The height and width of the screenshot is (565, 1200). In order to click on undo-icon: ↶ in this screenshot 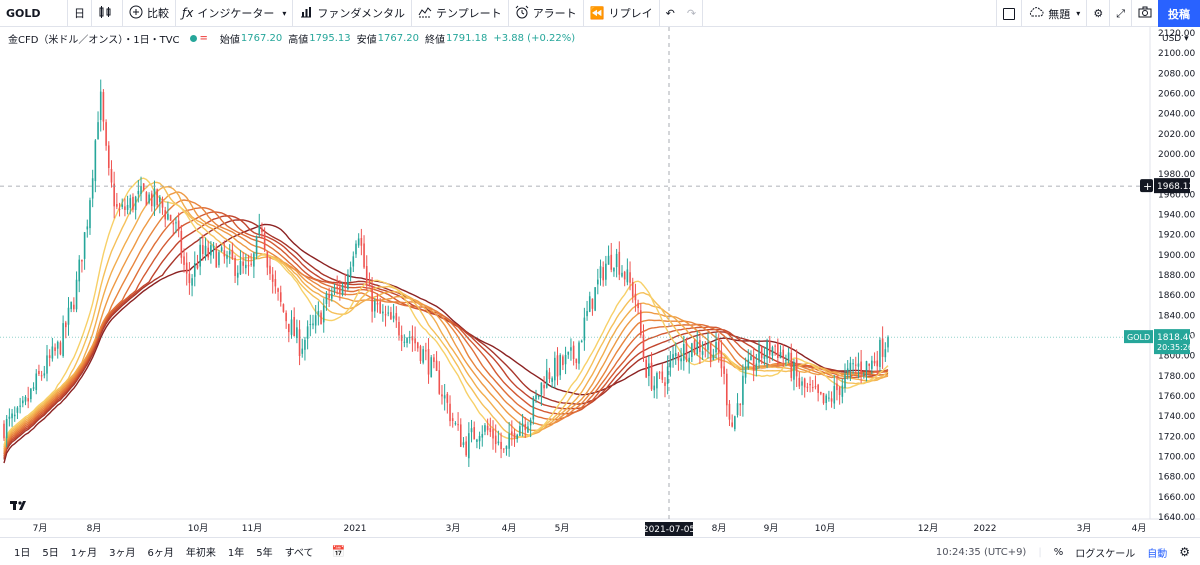, I will do `click(670, 13)`.